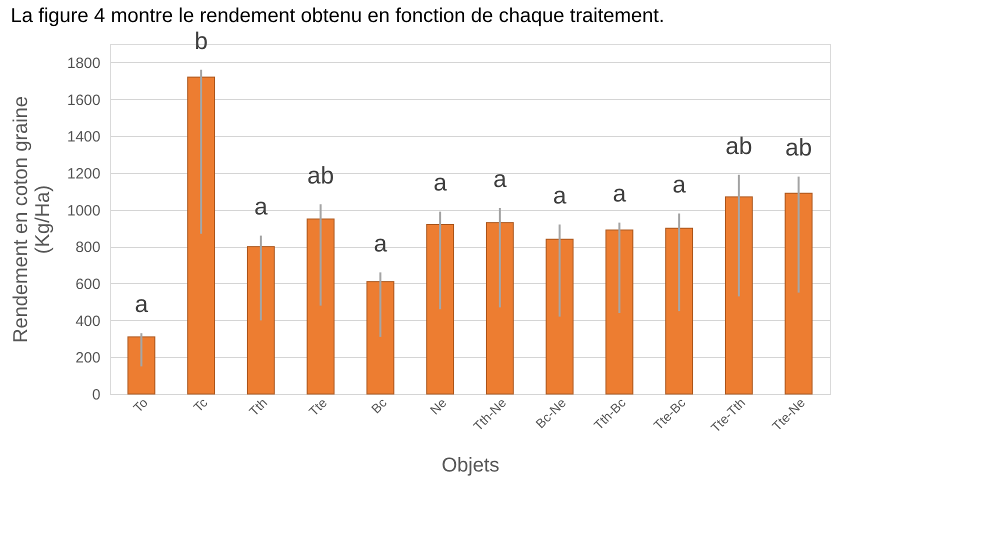  I want to click on y-tick-label: 800, so click(87, 247).